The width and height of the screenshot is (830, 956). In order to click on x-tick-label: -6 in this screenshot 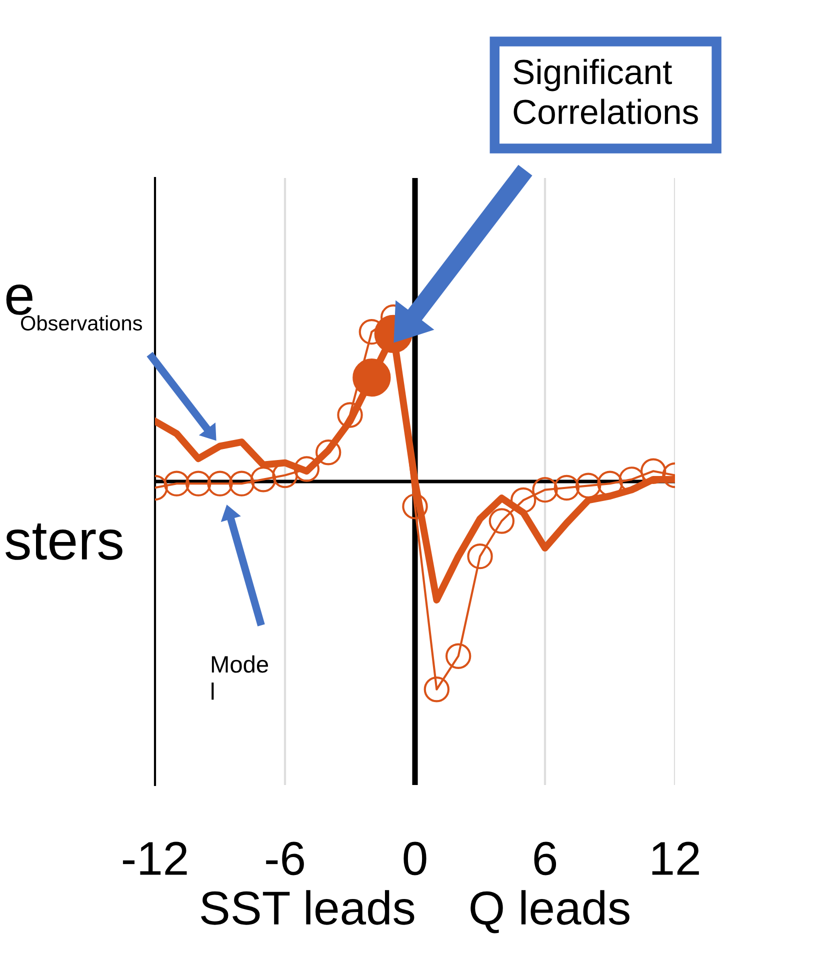, I will do `click(285, 859)`.